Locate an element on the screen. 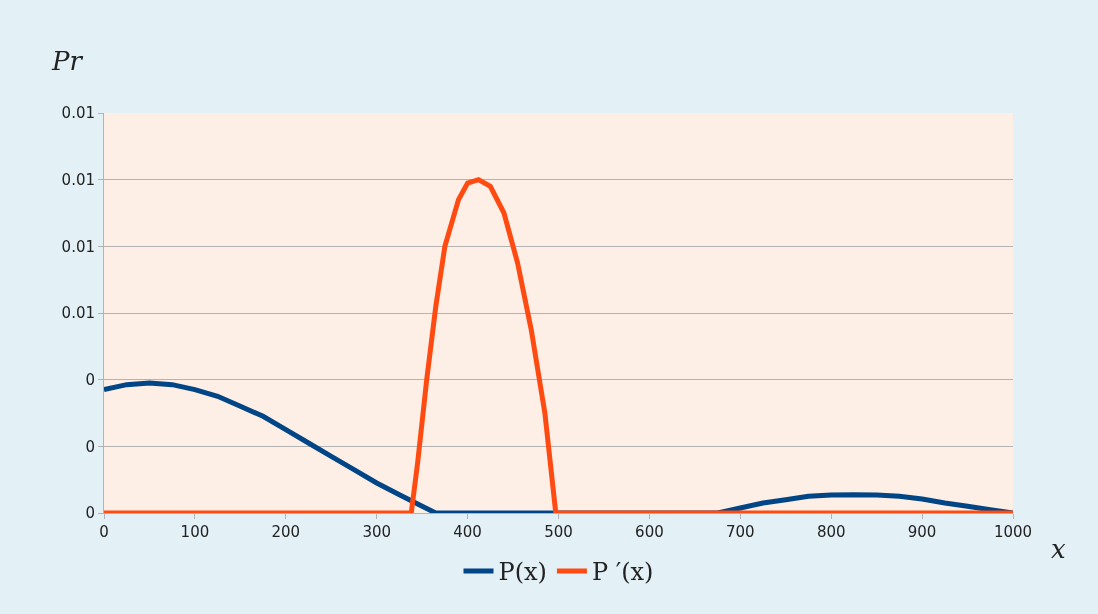 The height and width of the screenshot is (614, 1098). x-tick-label: 400 is located at coordinates (467, 532).